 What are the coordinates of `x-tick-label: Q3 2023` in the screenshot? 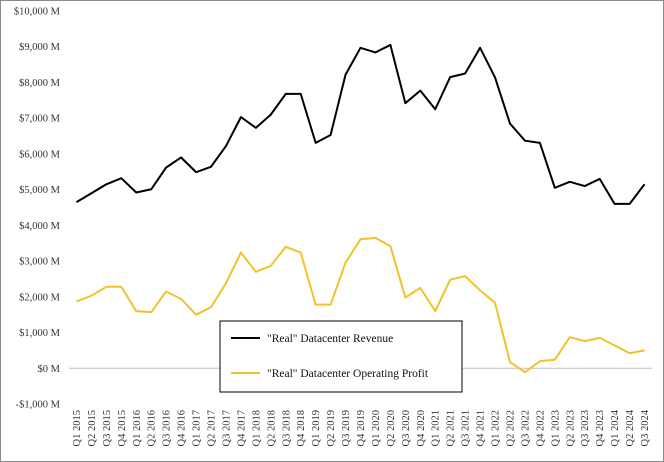 It's located at (585, 428).